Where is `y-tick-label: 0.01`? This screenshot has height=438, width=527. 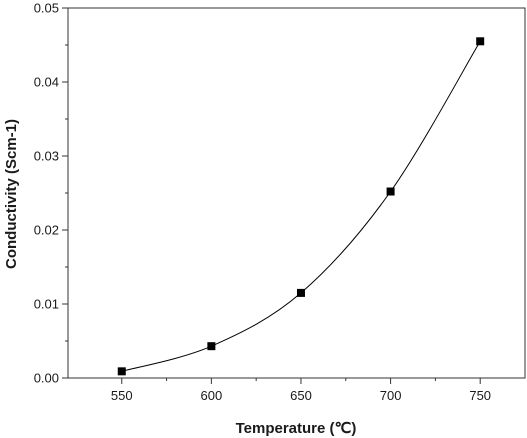 y-tick-label: 0.01 is located at coordinates (46, 304).